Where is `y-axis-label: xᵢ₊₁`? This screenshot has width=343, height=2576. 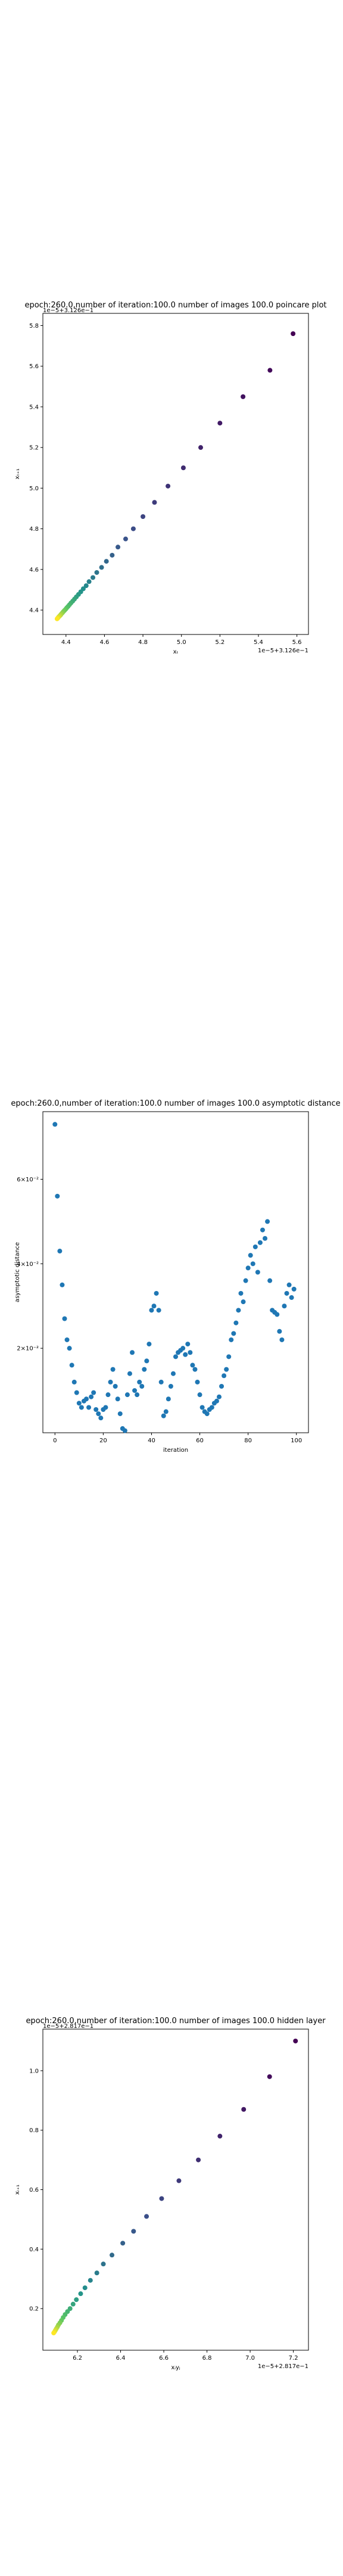 y-axis-label: xᵢ₊₁ is located at coordinates (18, 2190).